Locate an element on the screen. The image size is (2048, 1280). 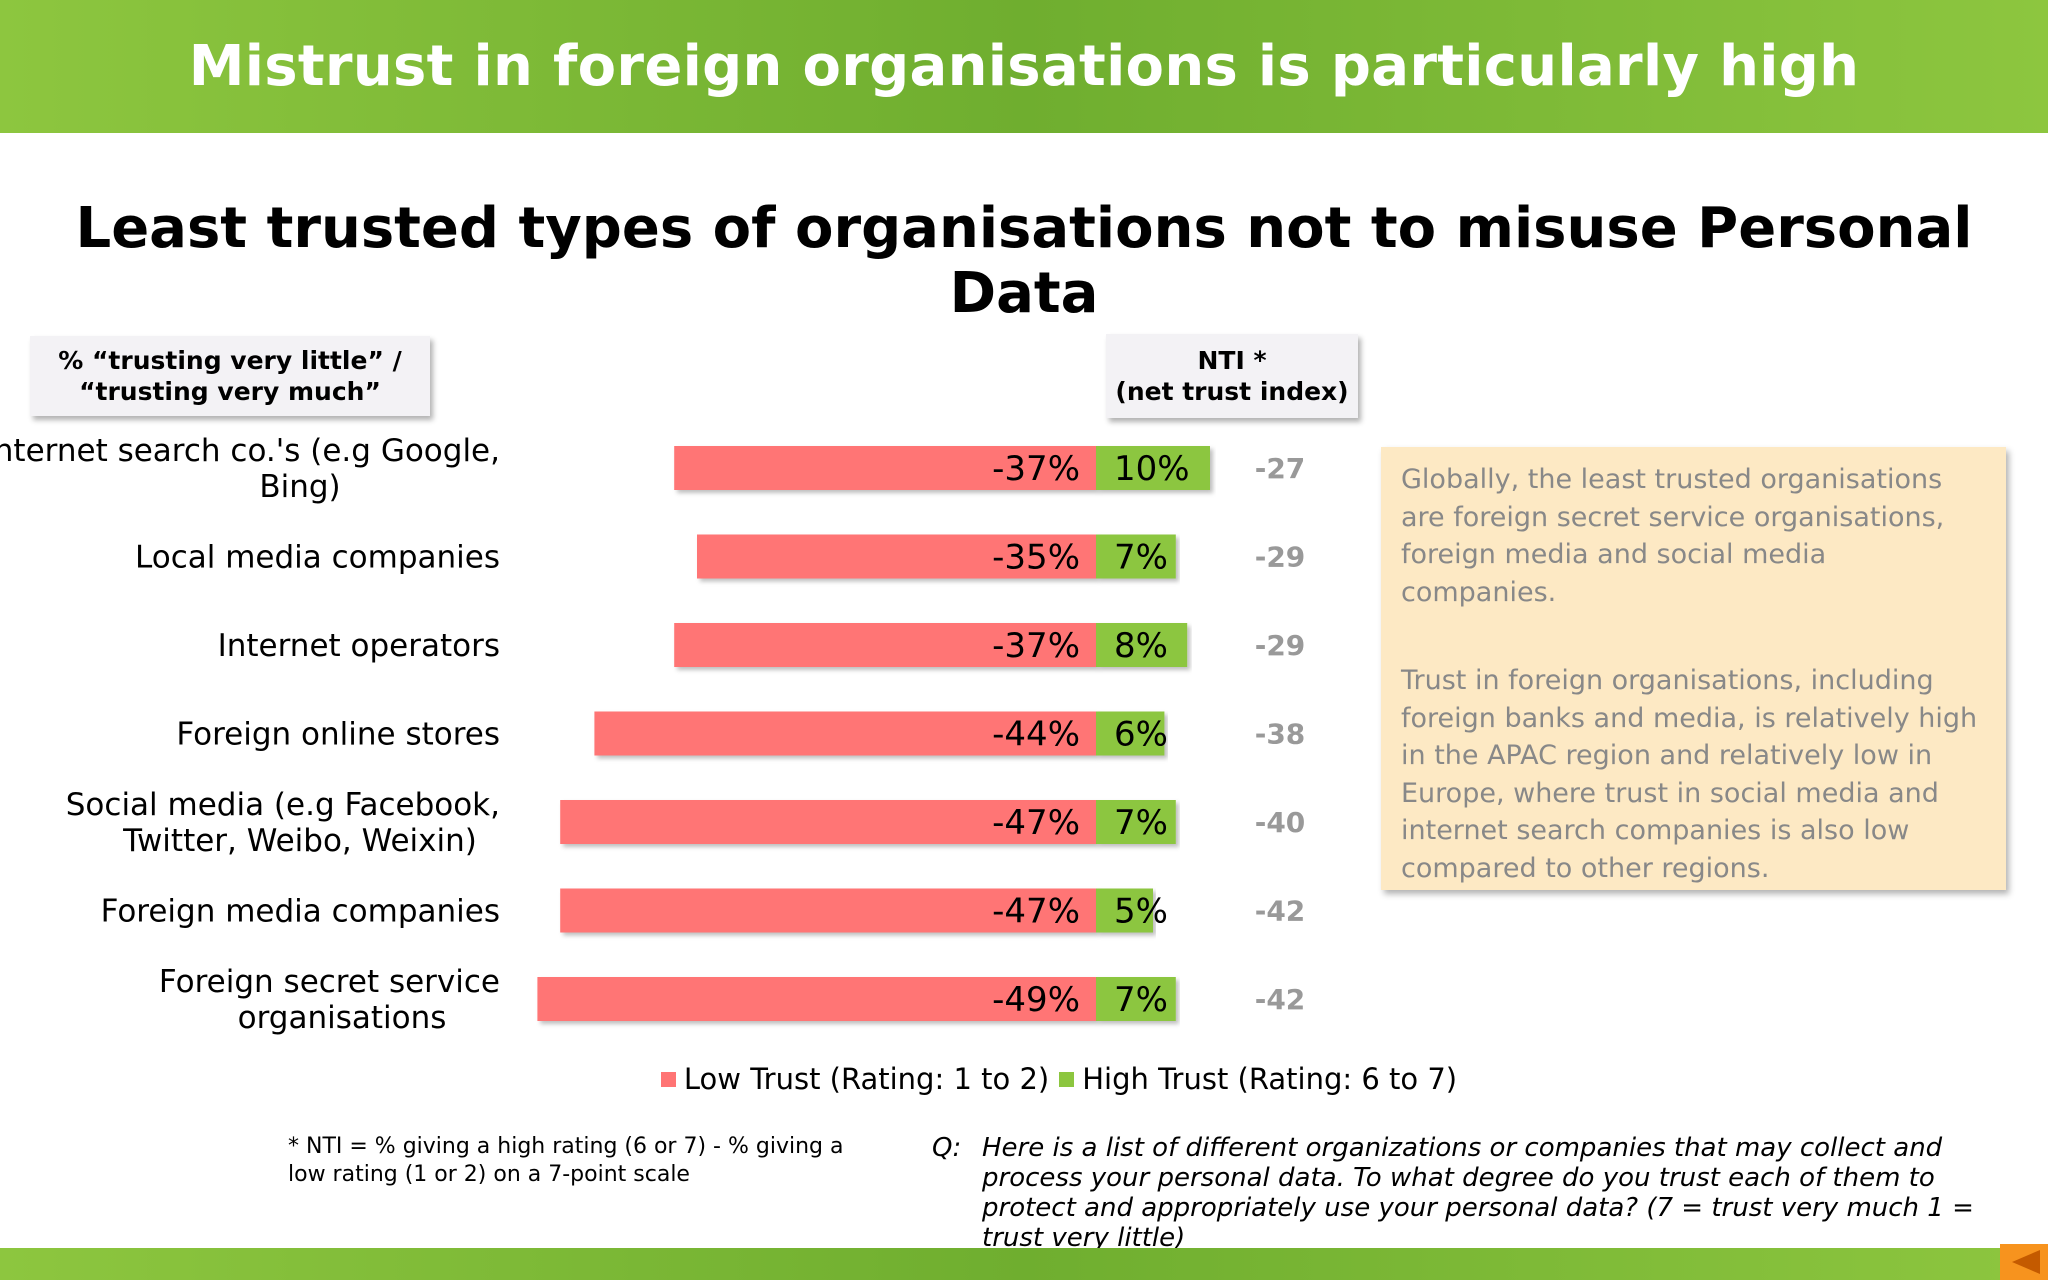
high-trust-data-label: 8% is located at coordinates (1141, 646).